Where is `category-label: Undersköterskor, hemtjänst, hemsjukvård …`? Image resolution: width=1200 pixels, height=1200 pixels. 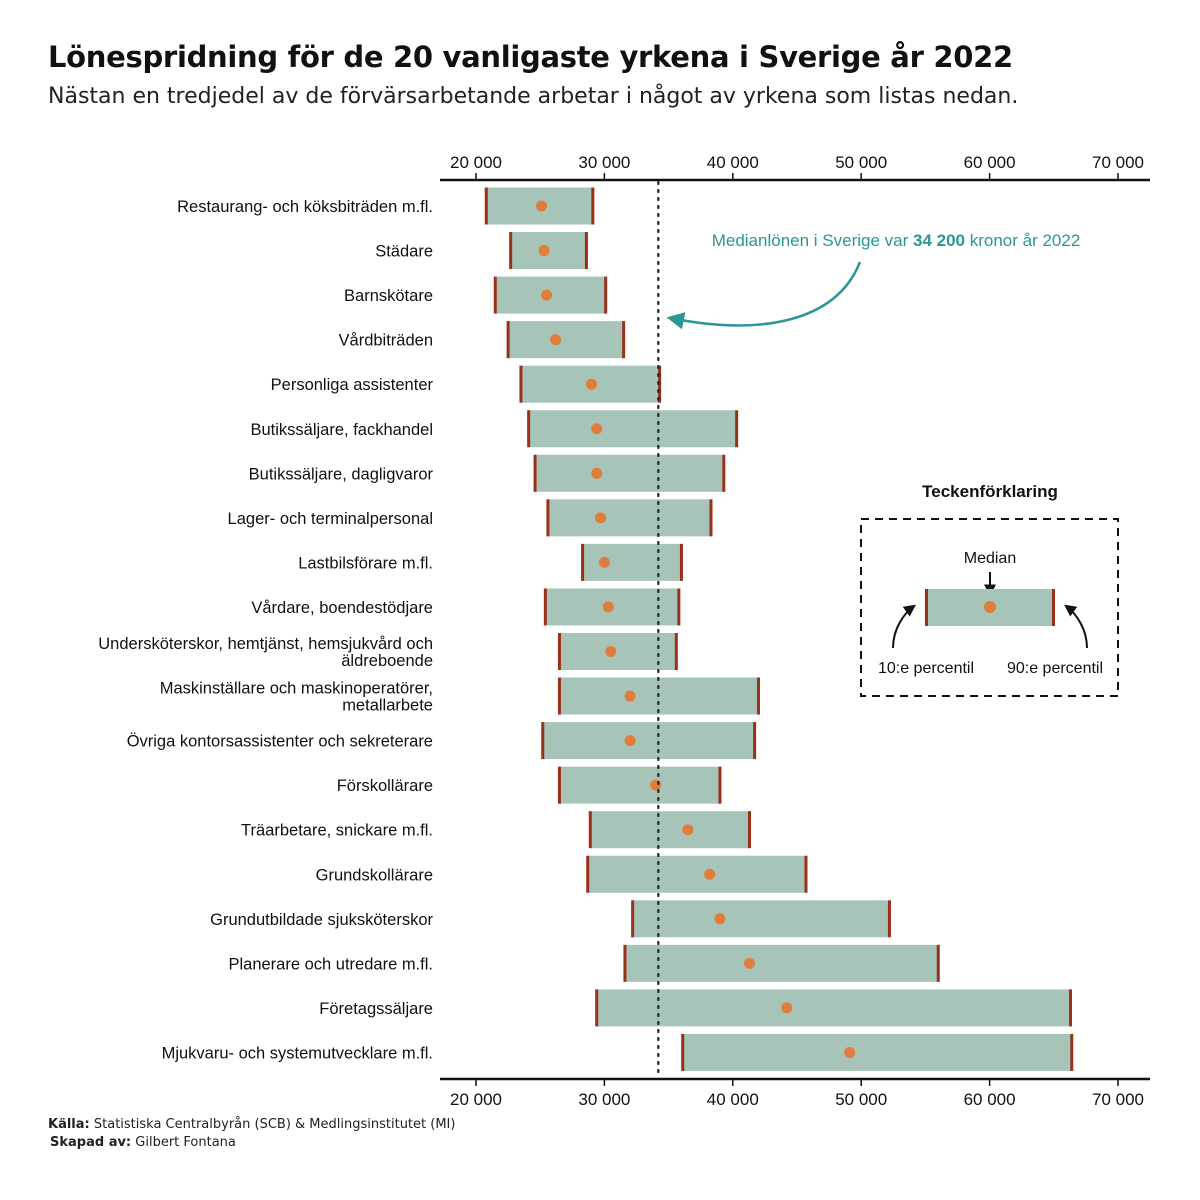 category-label: Undersköterskor, hemtjänst, hemsjukvård … is located at coordinates (265, 644).